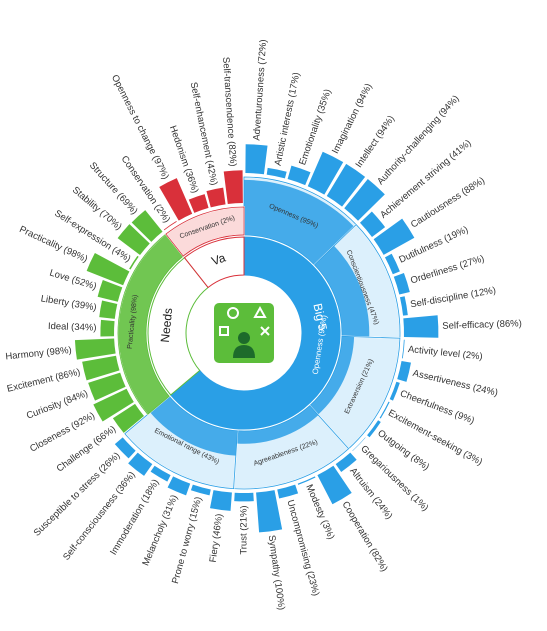 Image resolution: width=547 pixels, height=631 pixels. Describe the element at coordinates (319, 317) in the screenshot. I see `group-label: Big 5` at that location.